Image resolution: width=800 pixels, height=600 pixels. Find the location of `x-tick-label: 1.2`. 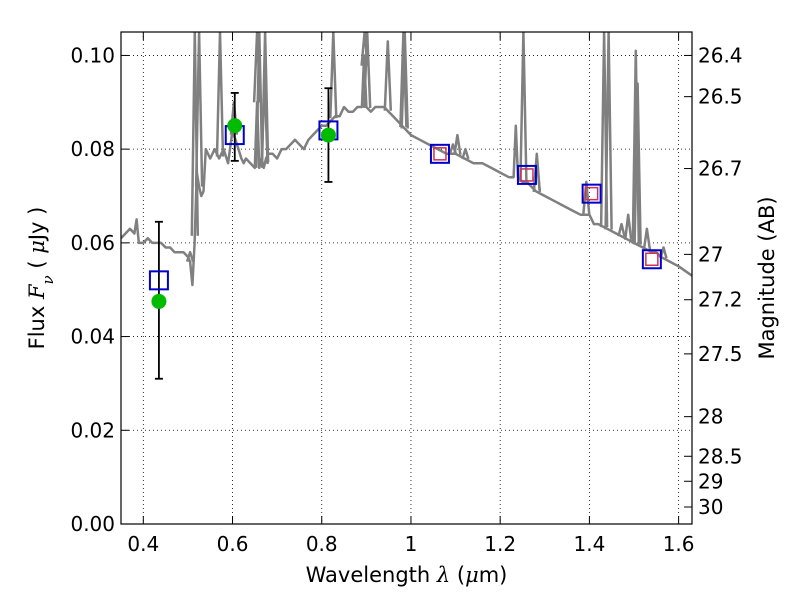

x-tick-label: 1.2 is located at coordinates (500, 544).